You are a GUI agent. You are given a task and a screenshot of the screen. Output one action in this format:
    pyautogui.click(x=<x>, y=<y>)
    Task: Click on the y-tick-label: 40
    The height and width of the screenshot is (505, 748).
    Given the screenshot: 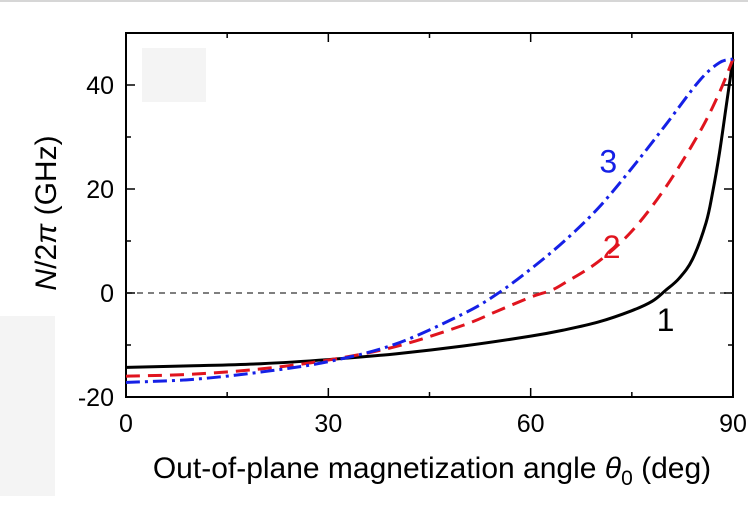 What is the action you would take?
    pyautogui.click(x=100, y=86)
    